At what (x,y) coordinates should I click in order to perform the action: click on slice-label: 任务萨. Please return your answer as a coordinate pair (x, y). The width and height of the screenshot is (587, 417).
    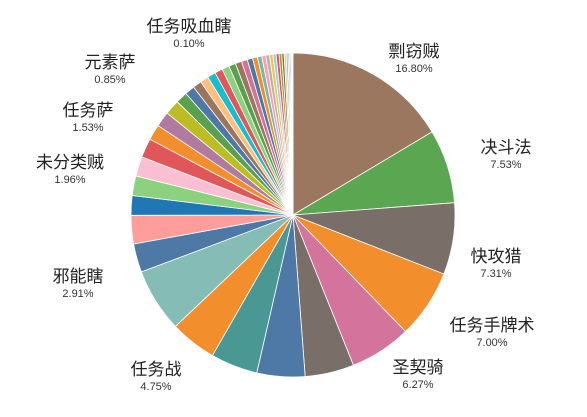
    Looking at the image, I should click on (88, 111).